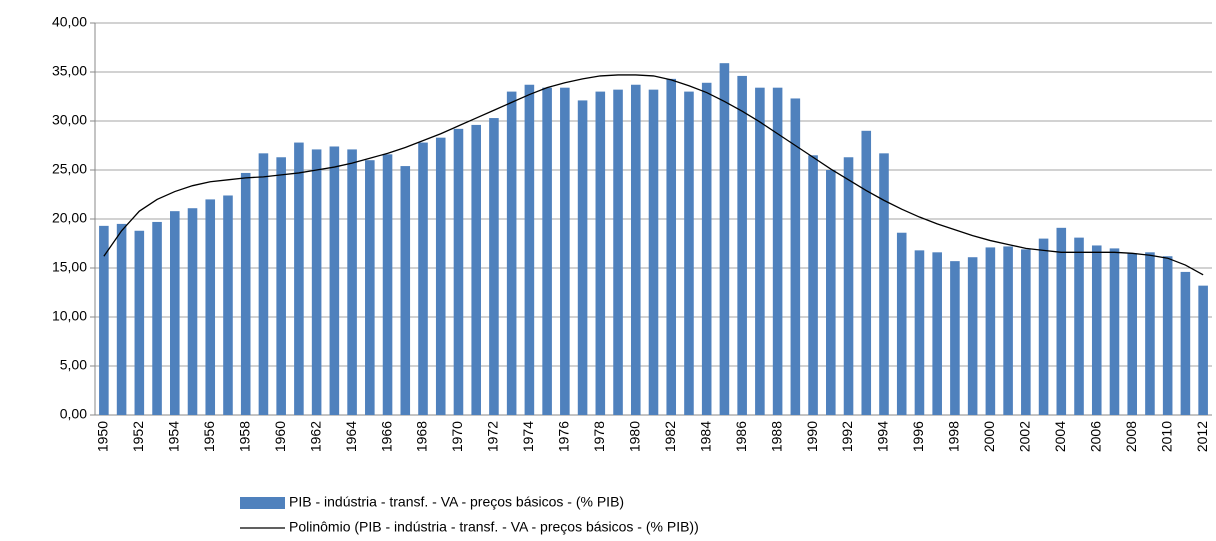  Describe the element at coordinates (599, 436) in the screenshot. I see `x-tick-label: 1978` at that location.